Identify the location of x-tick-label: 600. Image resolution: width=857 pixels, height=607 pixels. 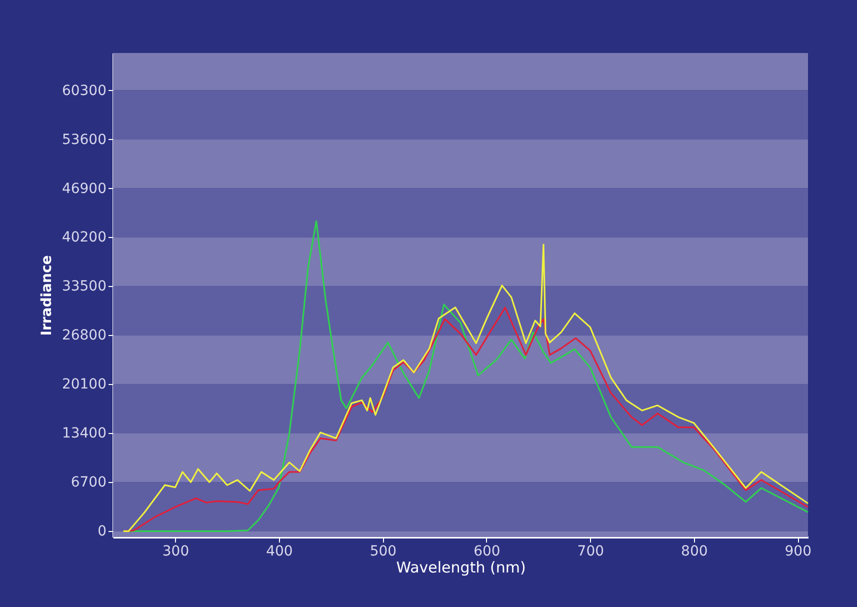
(487, 552).